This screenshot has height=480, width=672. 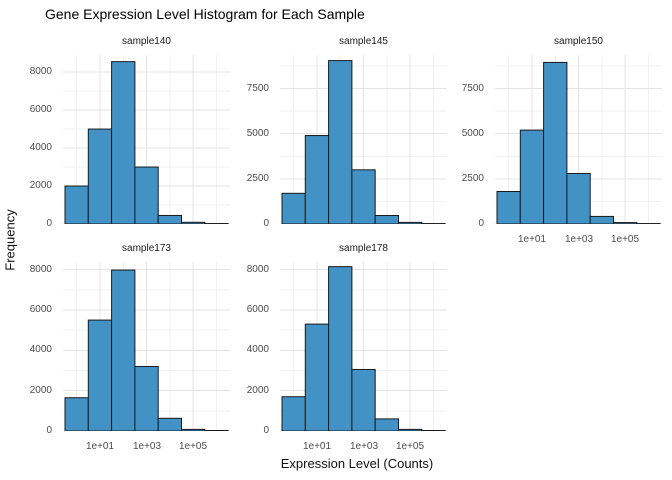 What do you see at coordinates (363, 41) in the screenshot?
I see `strip-label: sample145` at bounding box center [363, 41].